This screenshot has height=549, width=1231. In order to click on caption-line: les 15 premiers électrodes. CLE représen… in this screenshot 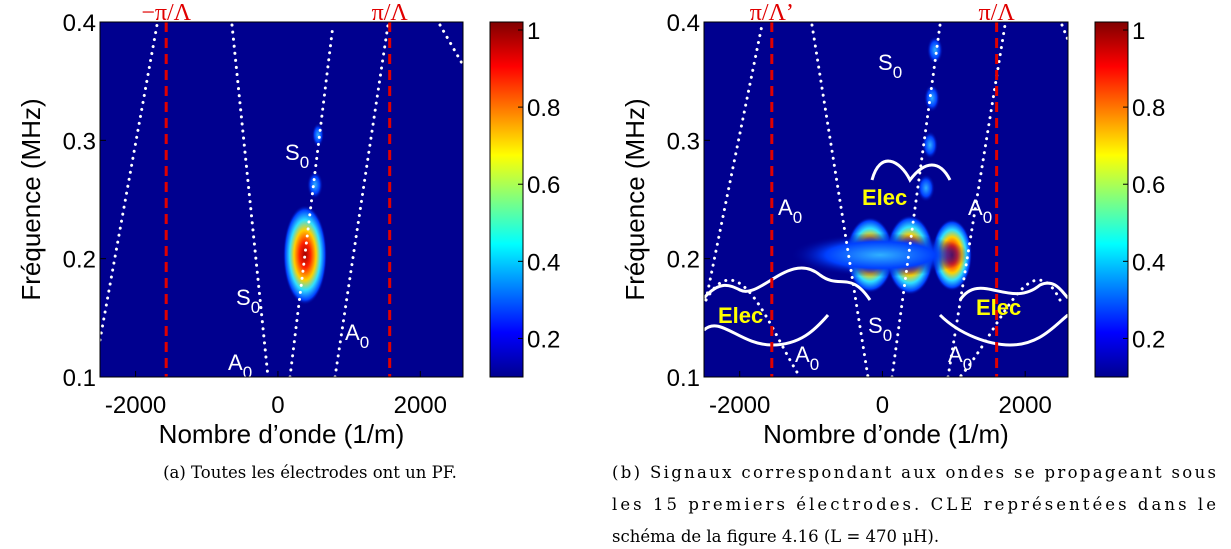, I will do `click(914, 504)`.